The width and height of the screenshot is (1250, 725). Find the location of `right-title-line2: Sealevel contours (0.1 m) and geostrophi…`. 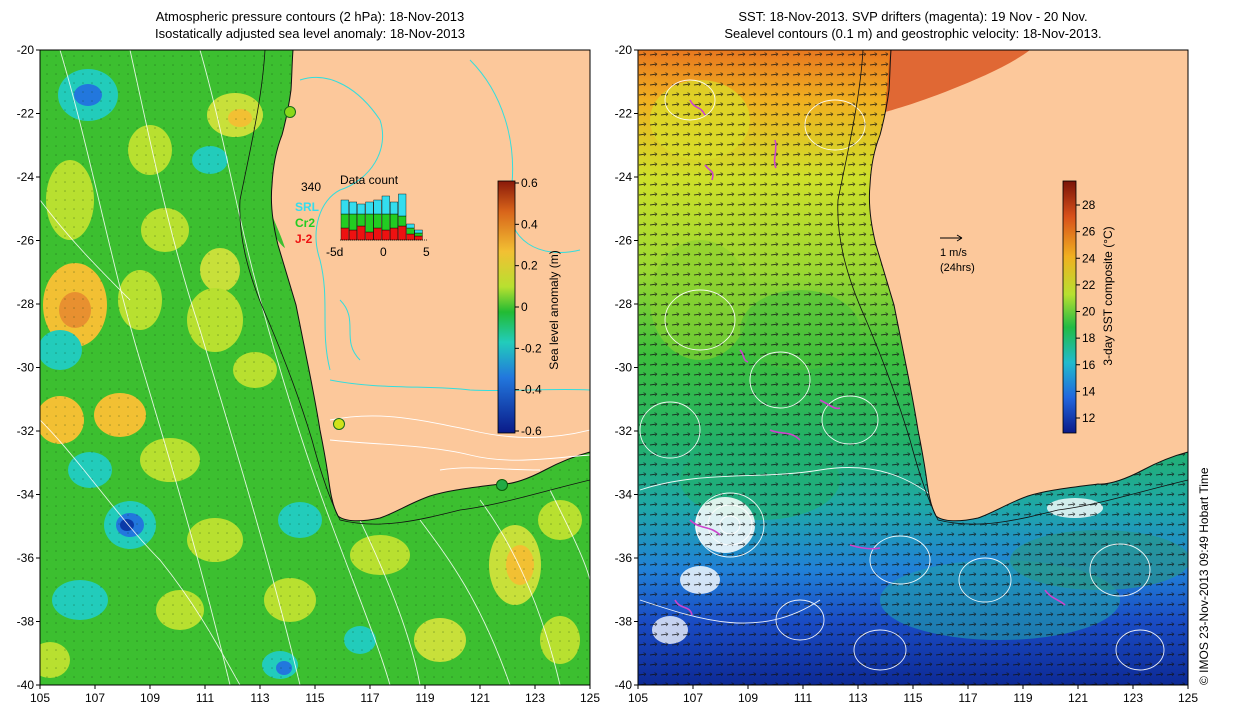

right-title-line2: Sealevel contours (0.1 m) and geostrophi… is located at coordinates (912, 33).